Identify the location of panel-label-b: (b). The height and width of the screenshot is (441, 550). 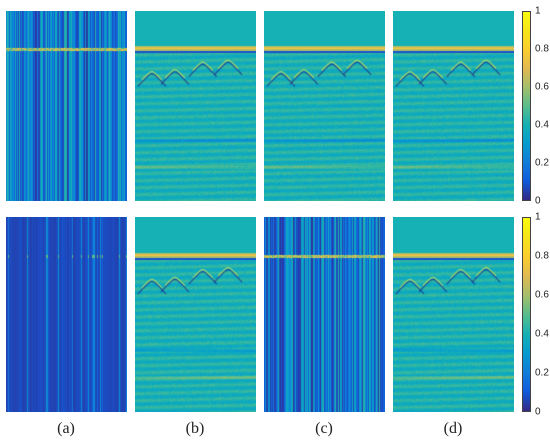
(195, 428).